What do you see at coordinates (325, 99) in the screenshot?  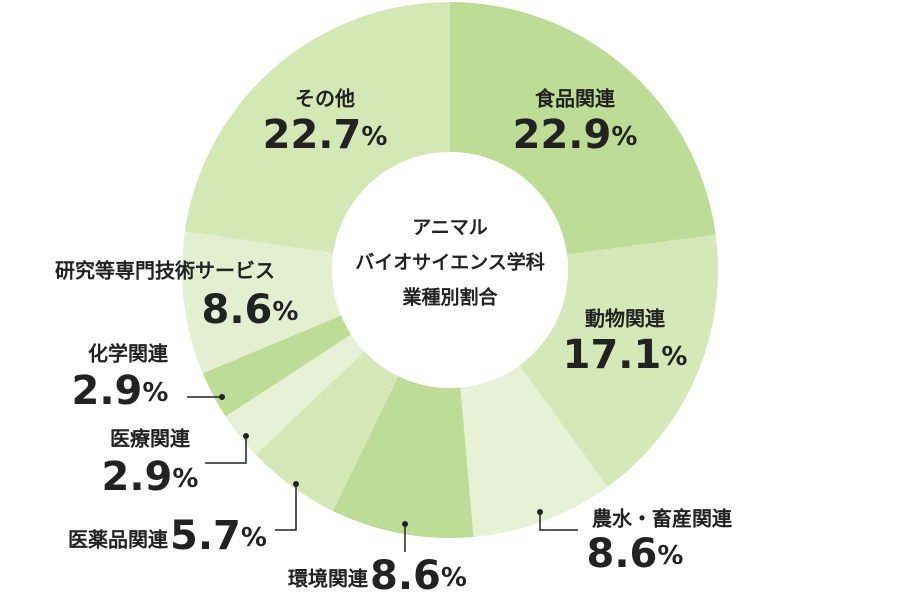 I see `category-label: その他` at bounding box center [325, 99].